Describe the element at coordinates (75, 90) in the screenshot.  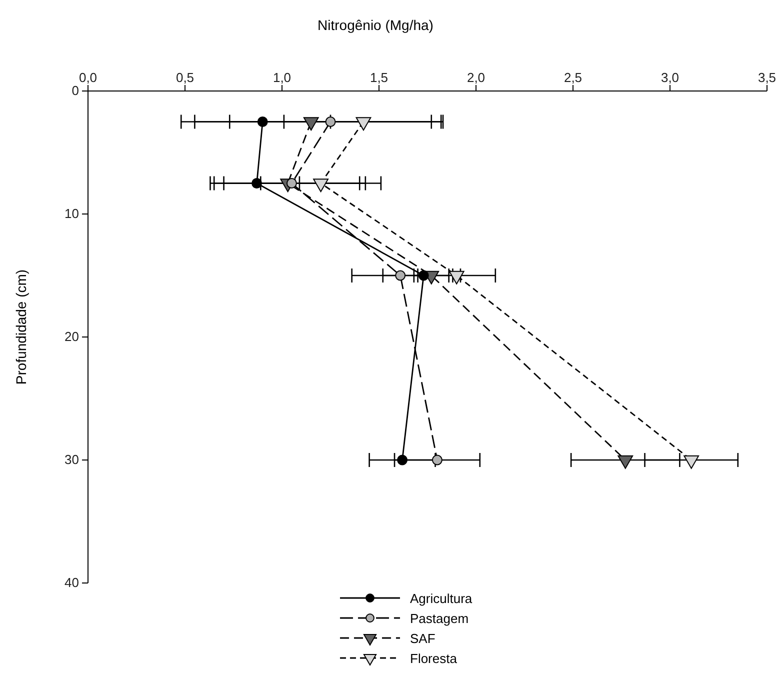
I see `y-tick-label: 0` at that location.